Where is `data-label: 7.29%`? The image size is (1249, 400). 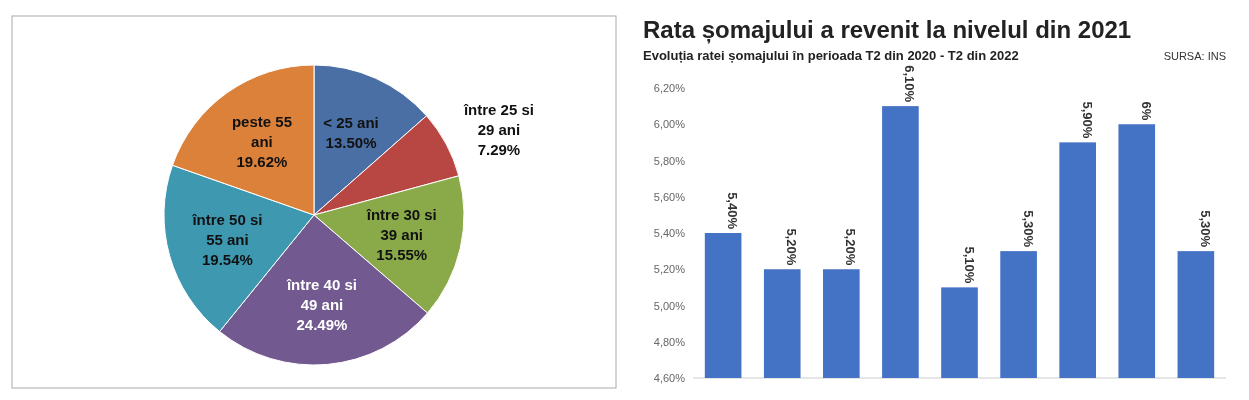 data-label: 7.29% is located at coordinates (499, 149).